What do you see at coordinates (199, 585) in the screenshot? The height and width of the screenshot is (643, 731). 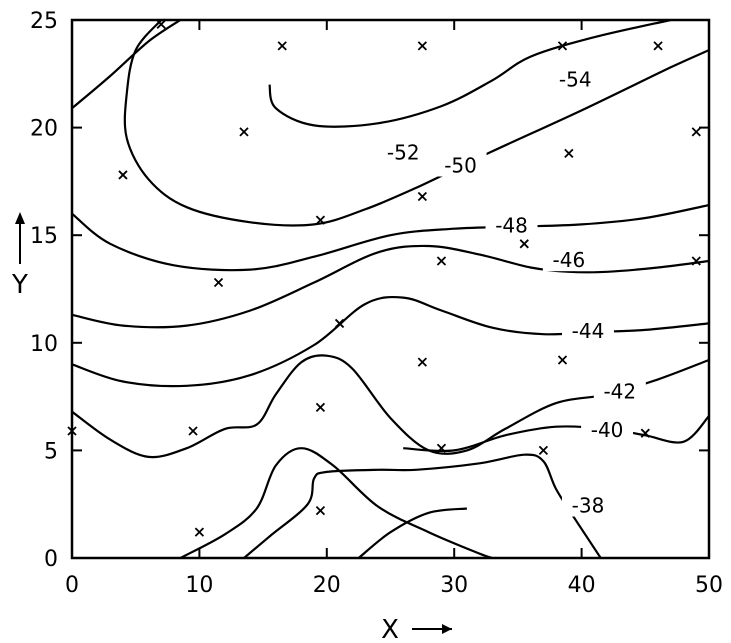 I see `x-tick-label: 10` at bounding box center [199, 585].